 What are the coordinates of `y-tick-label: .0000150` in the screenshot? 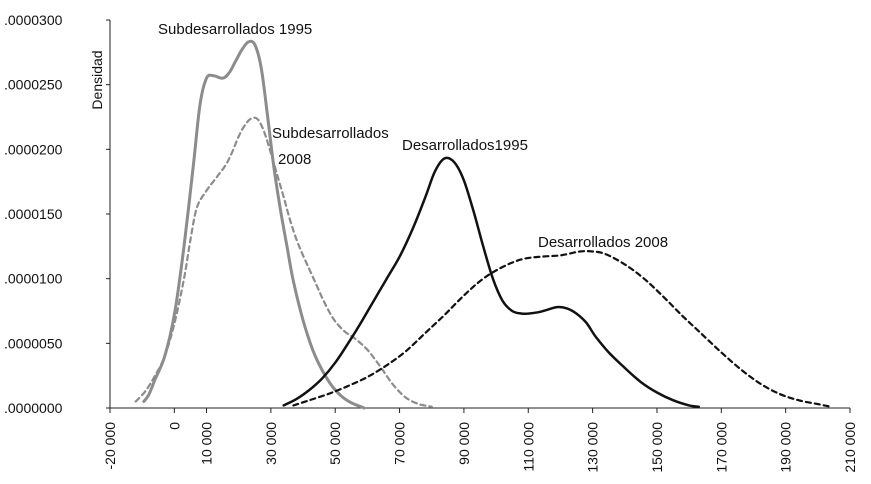 It's located at (33, 214).